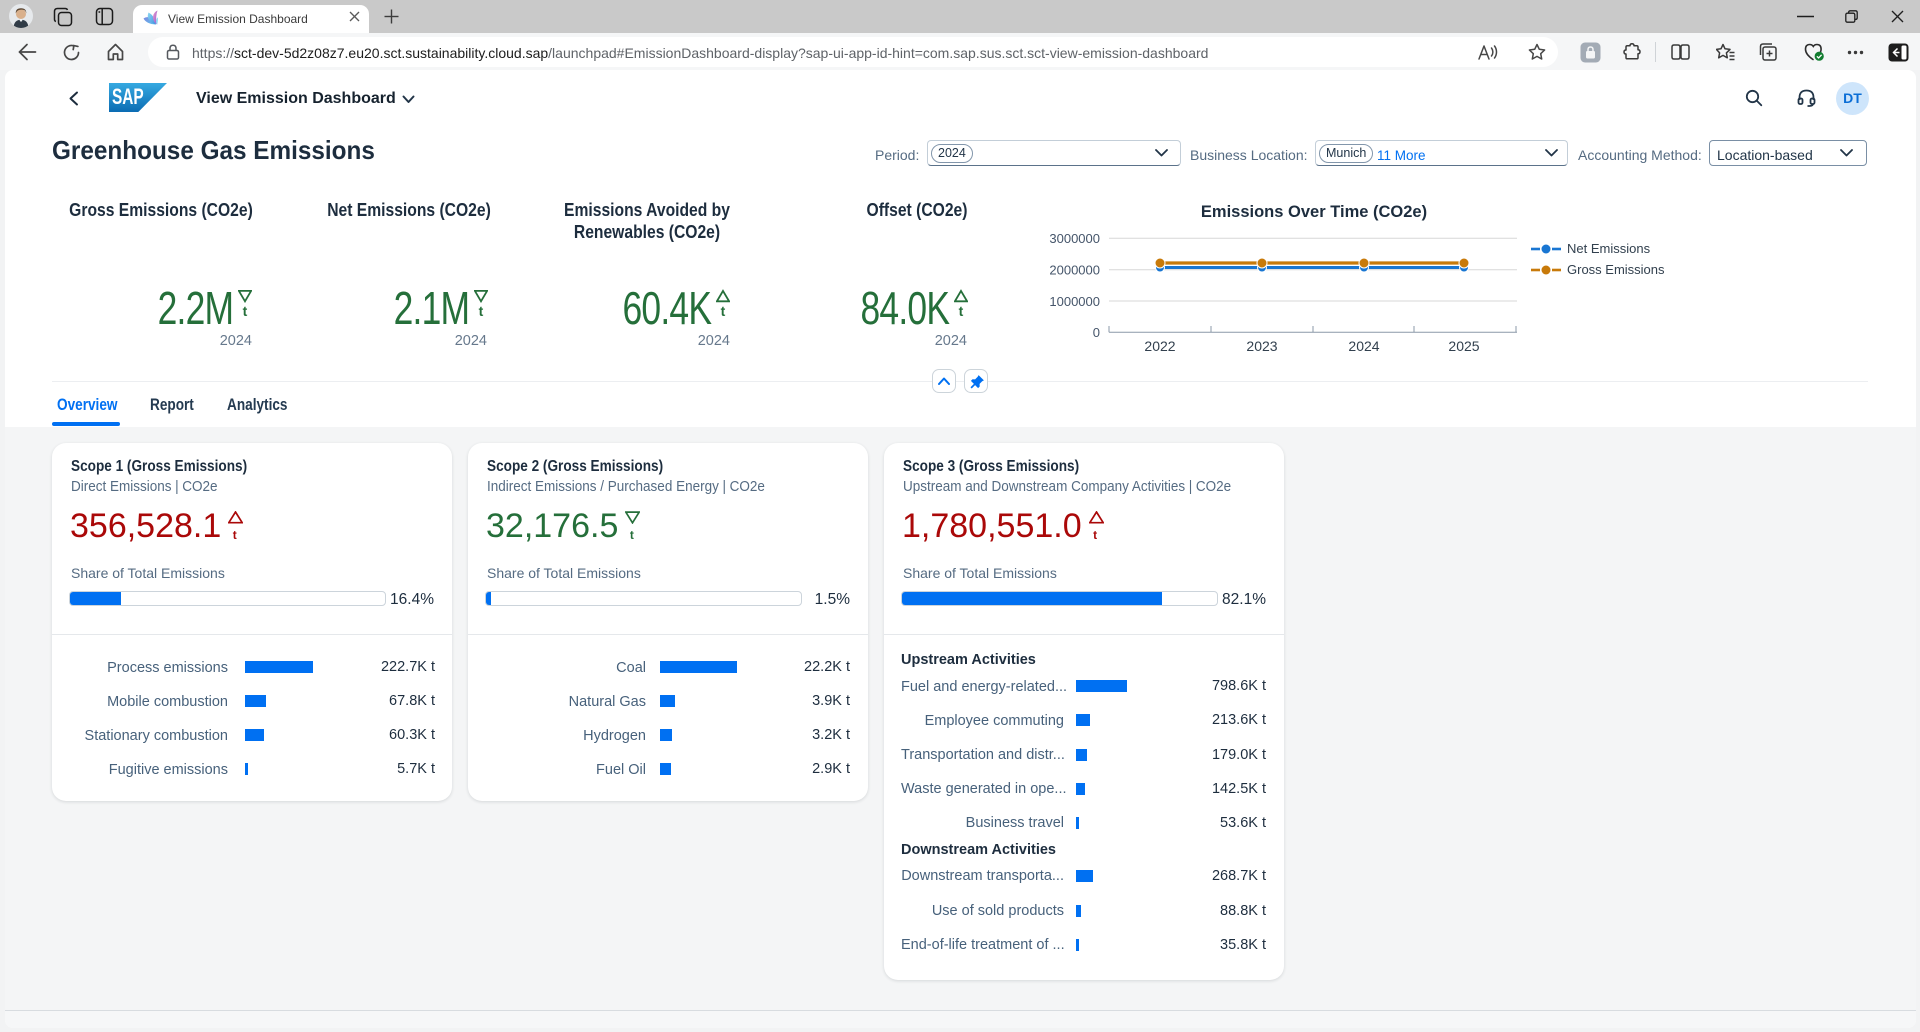 This screenshot has width=1920, height=1032. I want to click on svg-text: 2025, so click(1463, 346).